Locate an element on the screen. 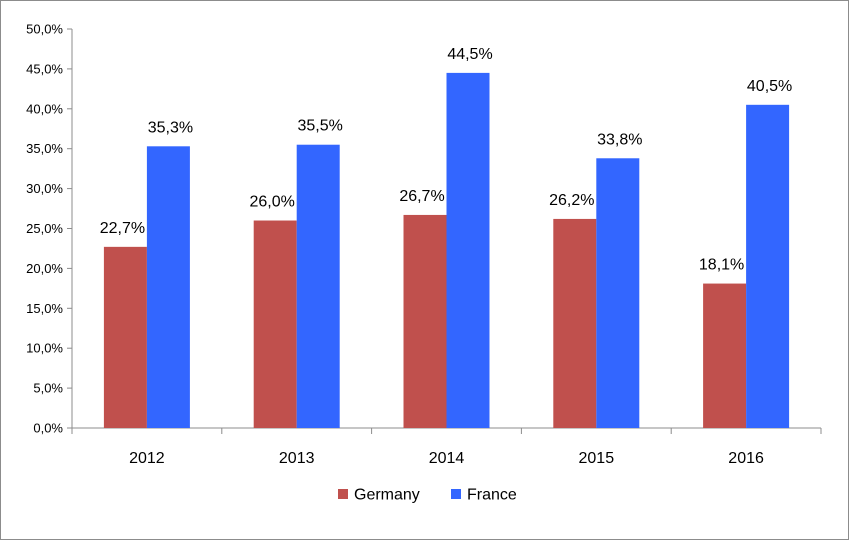 The image size is (849, 544). bar-france-2016 is located at coordinates (768, 266).